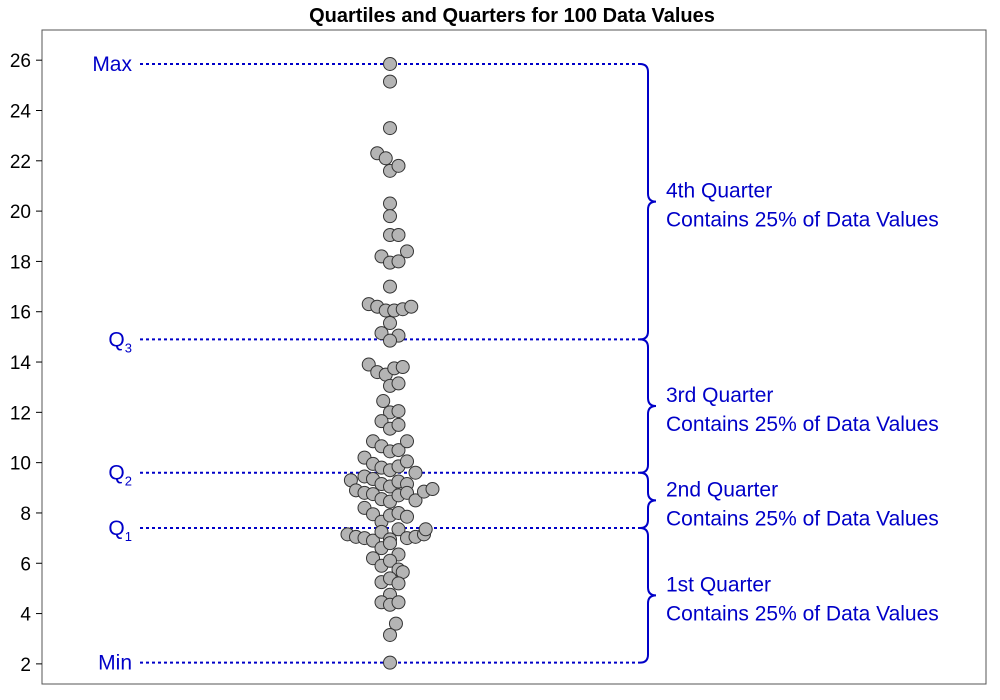 The height and width of the screenshot is (700, 1000). Describe the element at coordinates (120, 475) in the screenshot. I see `reference-label: Q2` at that location.